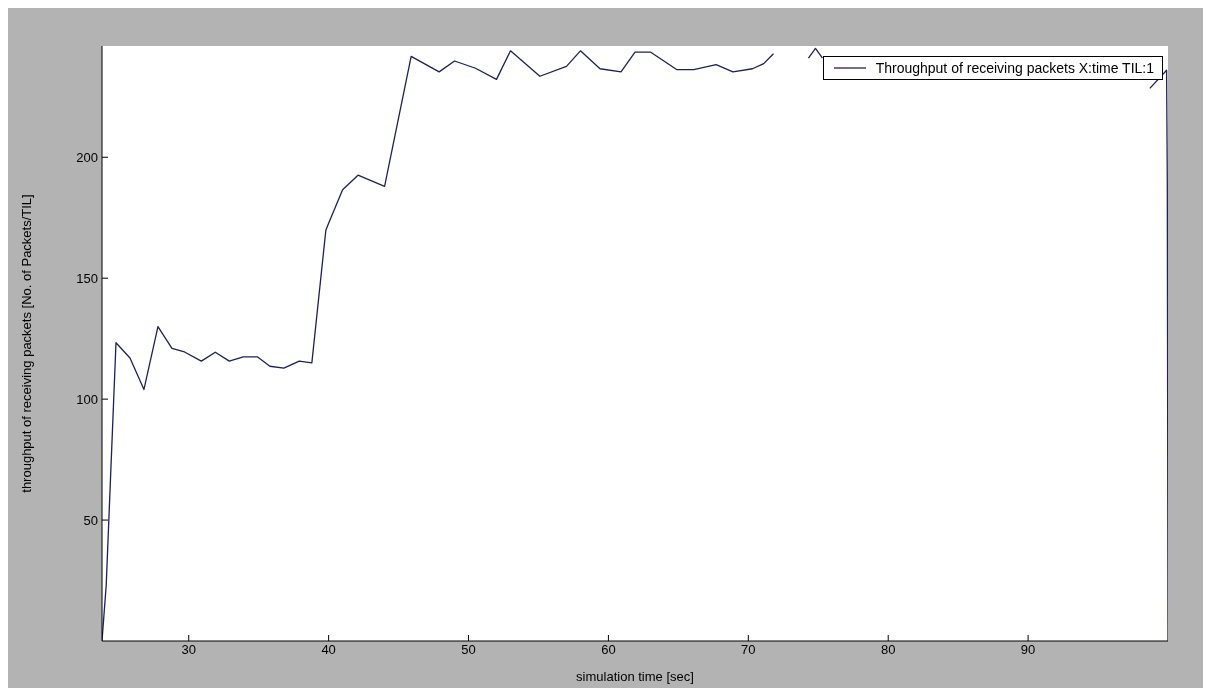 The image size is (1211, 691). Describe the element at coordinates (748, 650) in the screenshot. I see `x-tick-label: 70` at that location.